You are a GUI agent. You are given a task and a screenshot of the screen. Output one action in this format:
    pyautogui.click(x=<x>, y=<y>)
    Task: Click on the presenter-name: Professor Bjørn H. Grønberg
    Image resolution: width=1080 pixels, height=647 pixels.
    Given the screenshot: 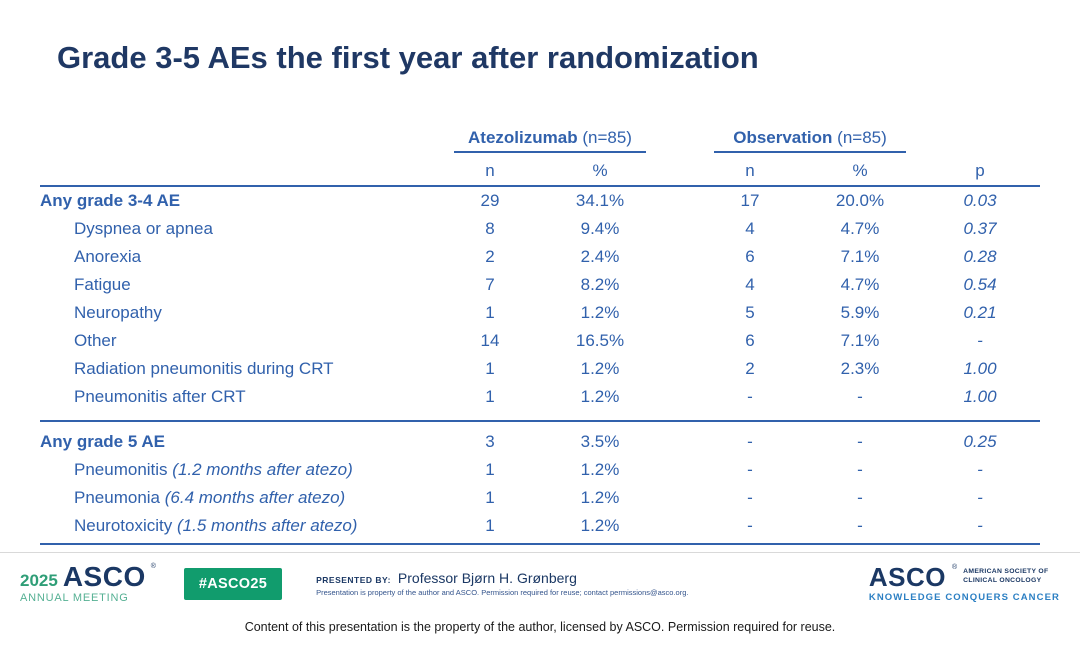 What is the action you would take?
    pyautogui.click(x=487, y=577)
    